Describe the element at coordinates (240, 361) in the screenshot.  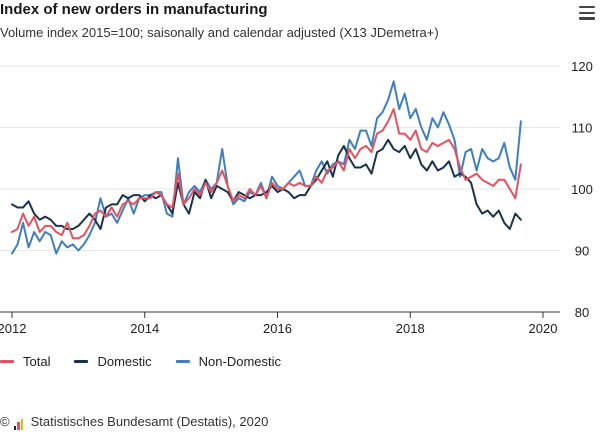
I see `legend-label: Non-Domestic` at that location.